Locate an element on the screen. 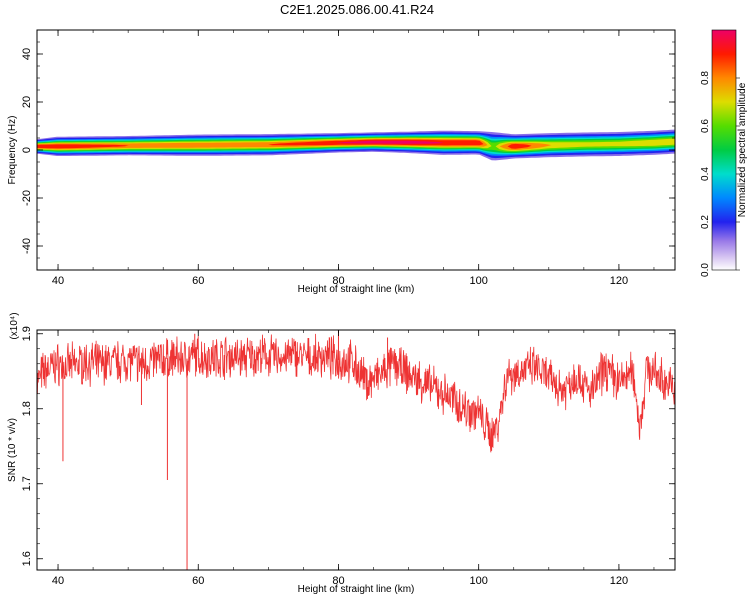  top-x-tick-label: 40 is located at coordinates (58, 281).